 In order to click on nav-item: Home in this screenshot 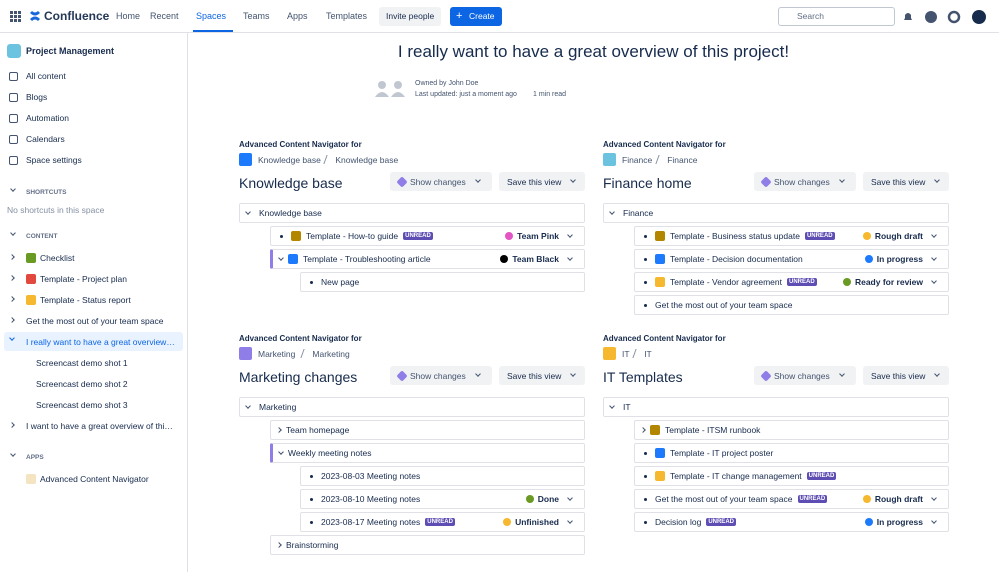, I will do `click(128, 16)`.